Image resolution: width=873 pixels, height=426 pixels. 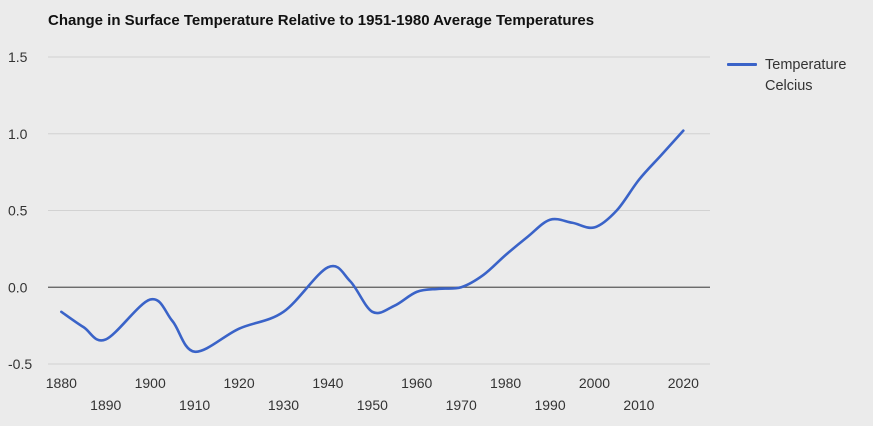 What do you see at coordinates (742, 64) in the screenshot?
I see `legend-swatch` at bounding box center [742, 64].